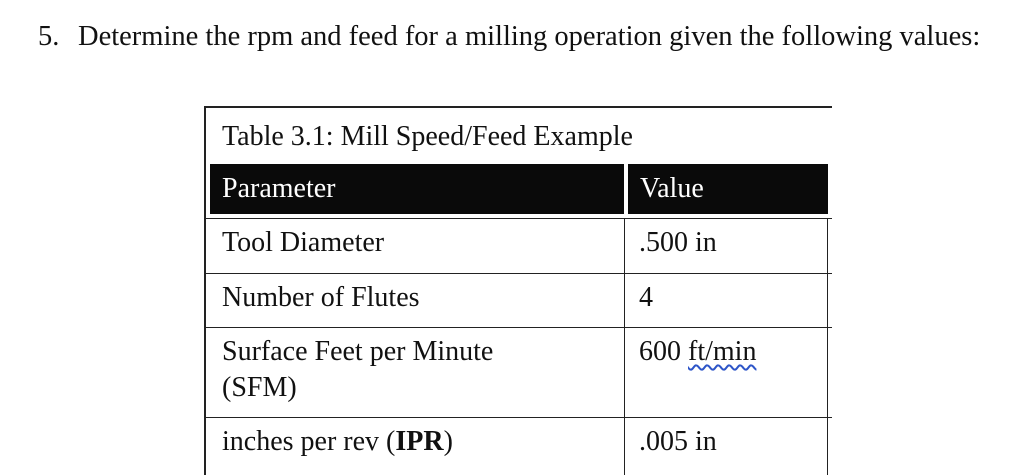  What do you see at coordinates (49, 36) in the screenshot?
I see `question-number: 5.` at bounding box center [49, 36].